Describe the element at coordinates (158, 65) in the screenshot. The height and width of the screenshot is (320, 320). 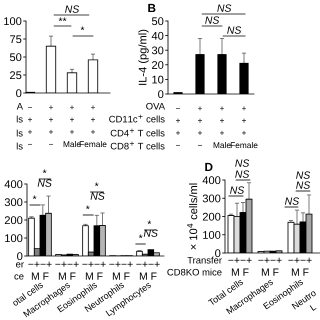
I see `y-tick-label: 20` at that location.